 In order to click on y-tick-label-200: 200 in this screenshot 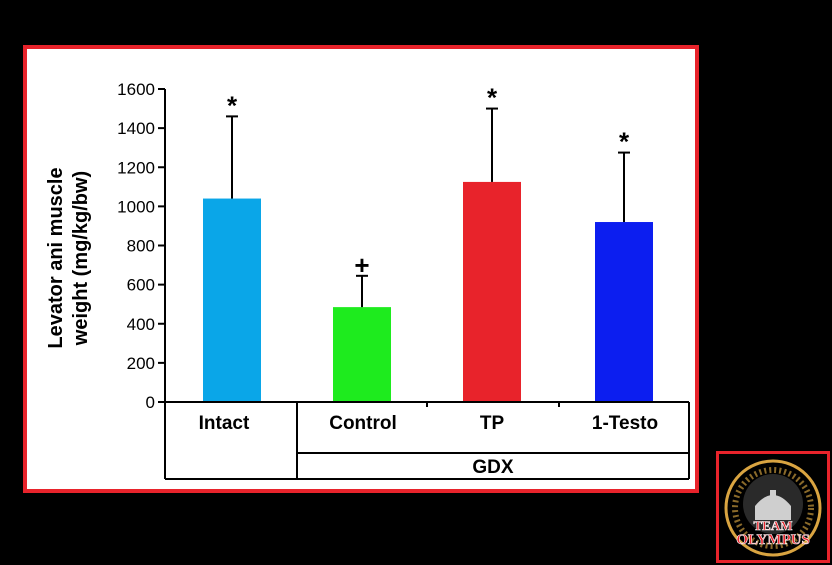, I will do `click(141, 363)`.